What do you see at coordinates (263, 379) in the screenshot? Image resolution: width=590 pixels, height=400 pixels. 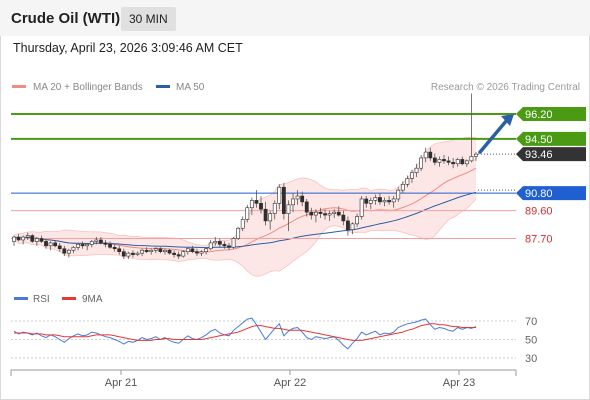 I see `time-axis: Apr 21 Apr 22 Apr 23` at bounding box center [263, 379].